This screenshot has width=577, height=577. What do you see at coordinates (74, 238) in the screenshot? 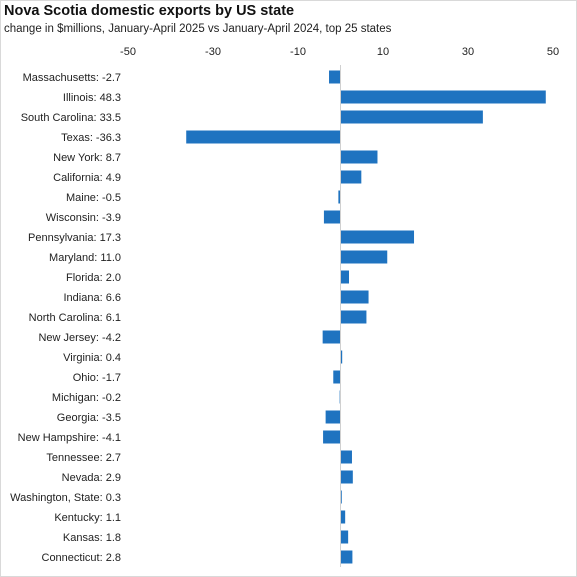
I see `category-label: Pennsylvania: 17.3` at bounding box center [74, 238].